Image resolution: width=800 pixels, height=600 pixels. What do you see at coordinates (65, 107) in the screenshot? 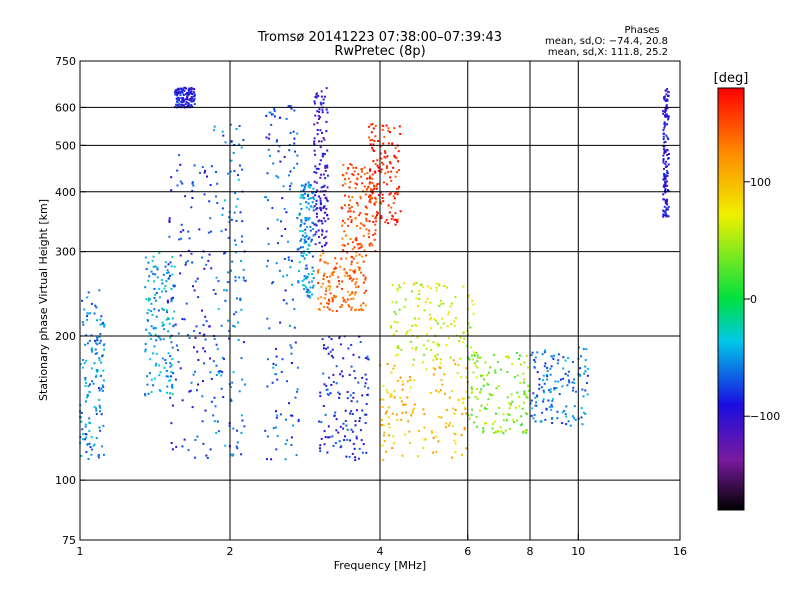
I see `y-tick-label: 600` at bounding box center [65, 107].